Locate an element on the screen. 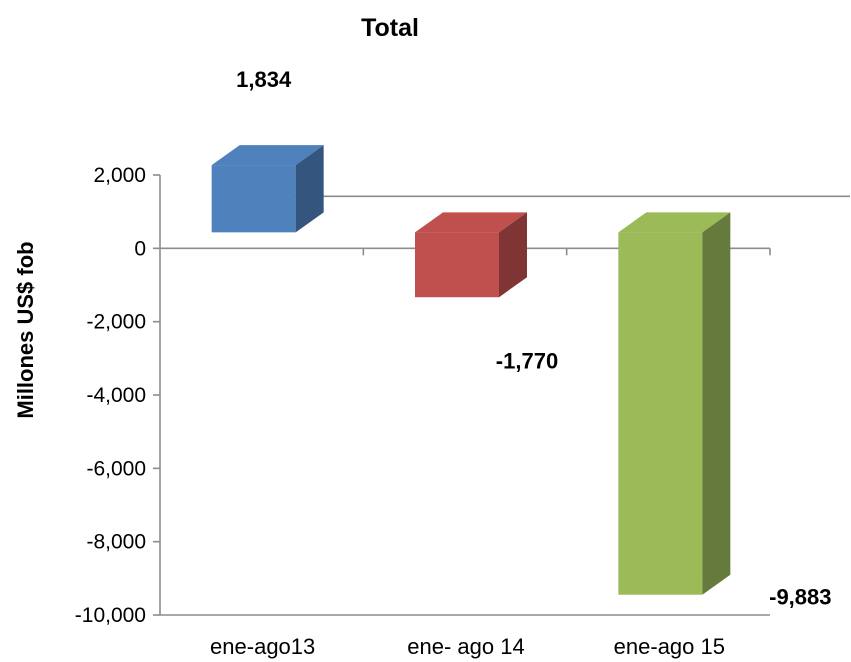 The width and height of the screenshot is (851, 662). y-tick-label: 0 is located at coordinates (140, 248).